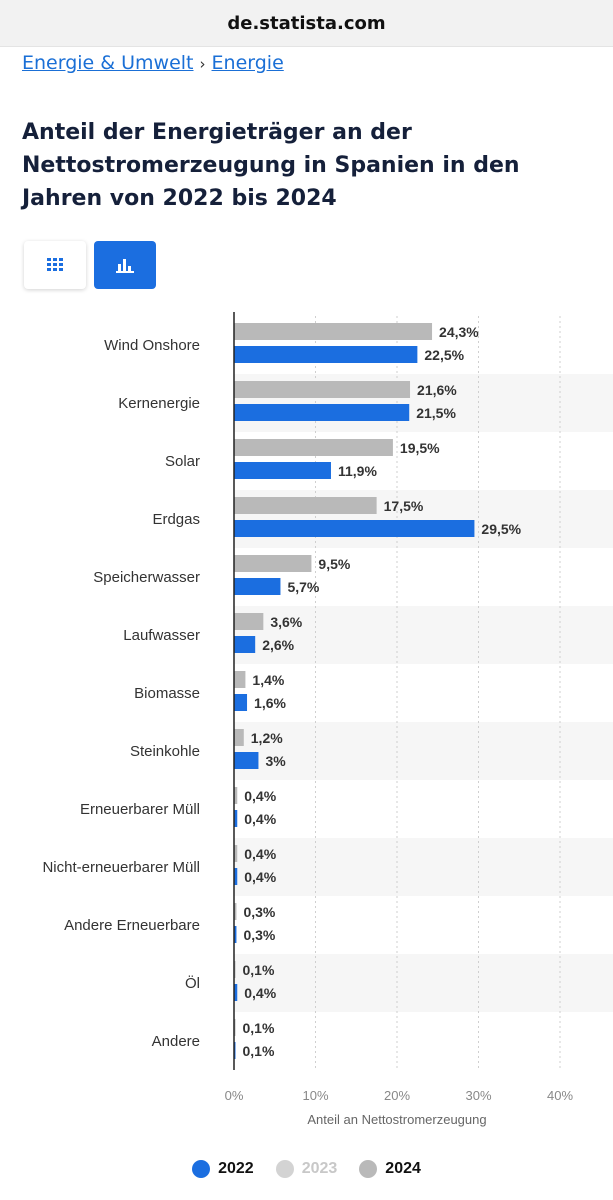 Image resolution: width=613 pixels, height=1200 pixels. What do you see at coordinates (303, 587) in the screenshot?
I see `data-label: 5,7%` at bounding box center [303, 587].